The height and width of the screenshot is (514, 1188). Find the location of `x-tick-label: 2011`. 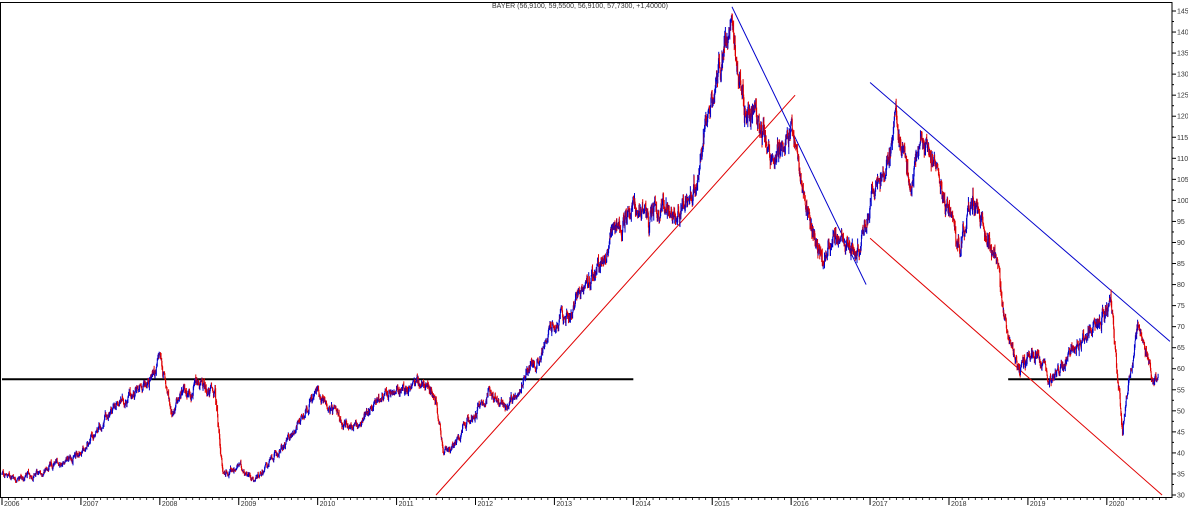

x-tick-label: 2011 is located at coordinates (406, 504).